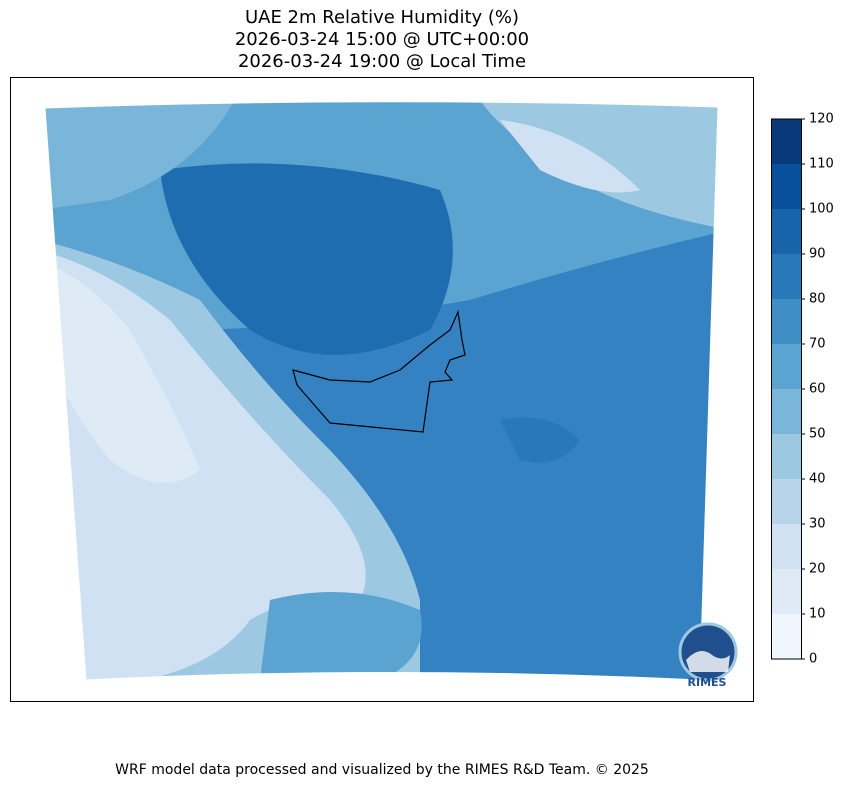 Image resolution: width=844 pixels, height=792 pixels. What do you see at coordinates (817, 569) in the screenshot?
I see `colorbar-tick-label: 20` at bounding box center [817, 569].